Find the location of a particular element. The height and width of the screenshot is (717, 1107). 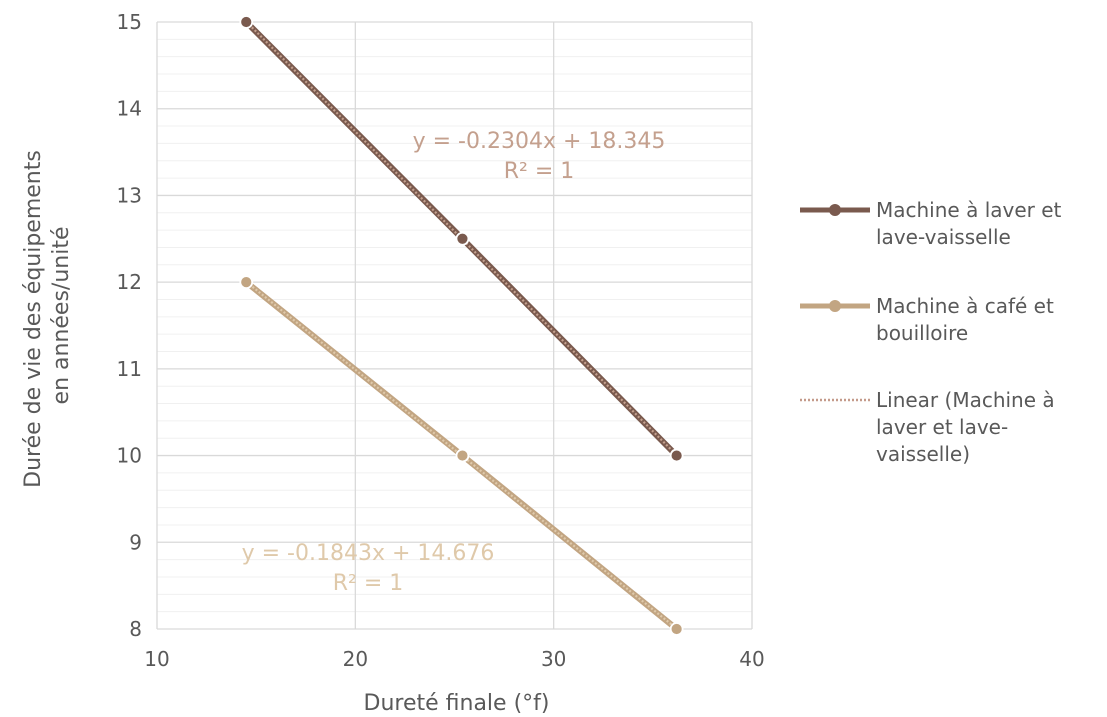

legend-item-coffee-machines: Machine à café et bouilloire is located at coordinates (927, 319).